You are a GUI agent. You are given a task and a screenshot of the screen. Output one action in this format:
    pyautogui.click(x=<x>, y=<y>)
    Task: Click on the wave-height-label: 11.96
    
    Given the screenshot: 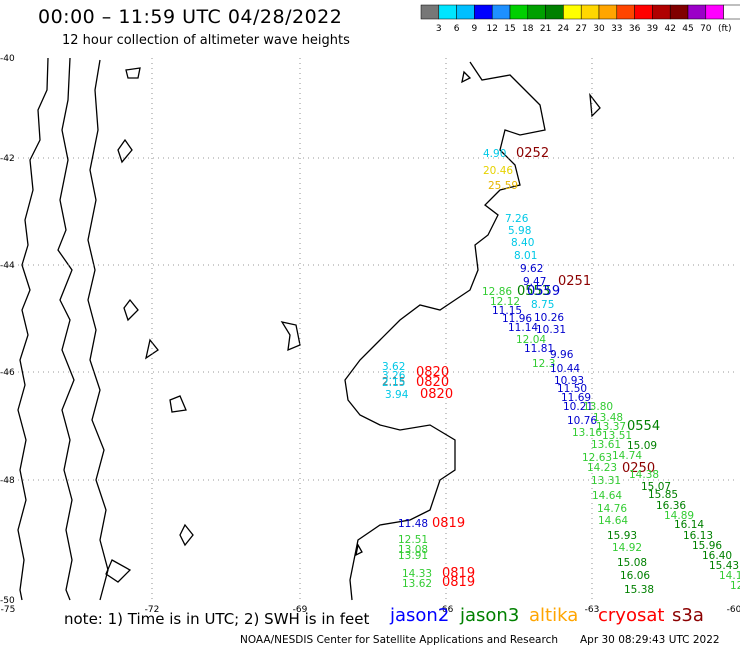 What is the action you would take?
    pyautogui.click(x=517, y=319)
    